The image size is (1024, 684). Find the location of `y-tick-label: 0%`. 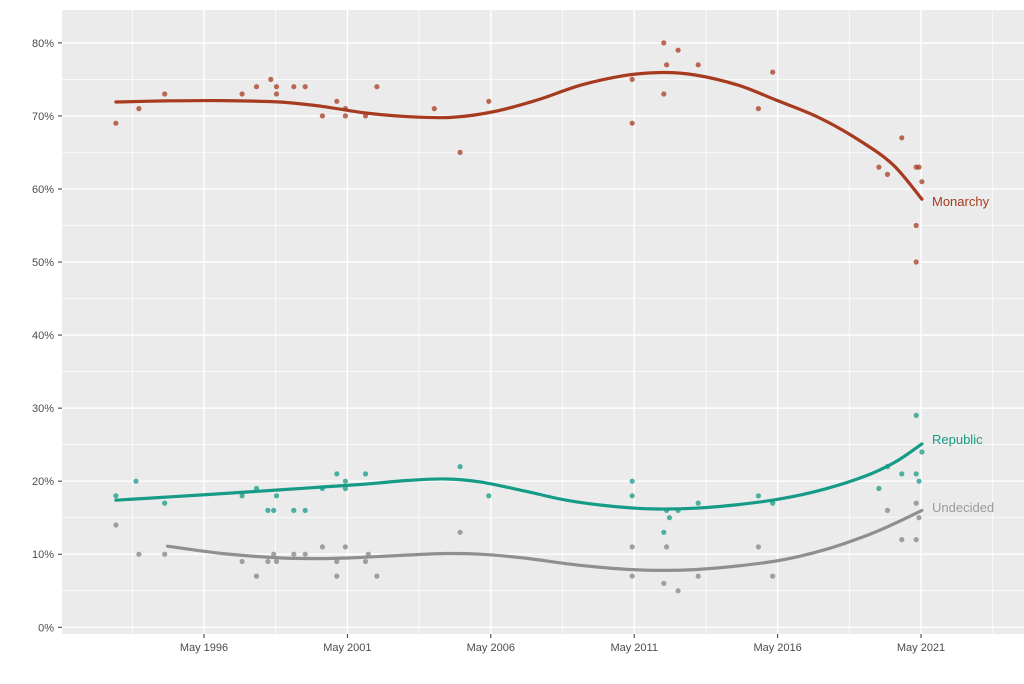

y-tick-label: 0% is located at coordinates (46, 628).